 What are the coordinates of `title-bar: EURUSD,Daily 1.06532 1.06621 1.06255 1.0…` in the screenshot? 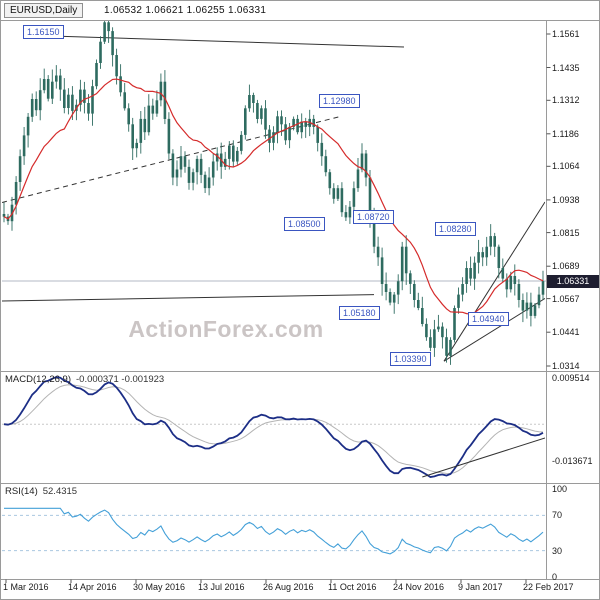 It's located at (300, 10).